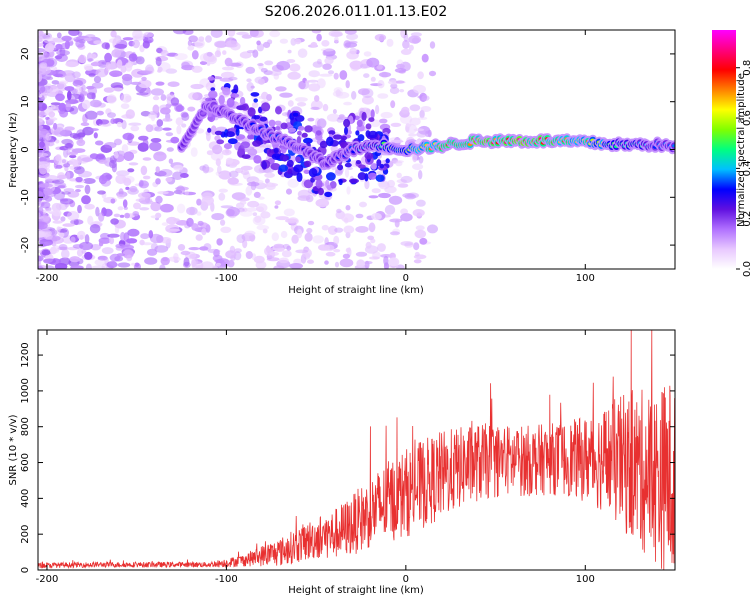 Image resolution: width=750 pixels, height=600 pixels. Describe the element at coordinates (25, 570) in the screenshot. I see `y-tick-label: 0` at that location.